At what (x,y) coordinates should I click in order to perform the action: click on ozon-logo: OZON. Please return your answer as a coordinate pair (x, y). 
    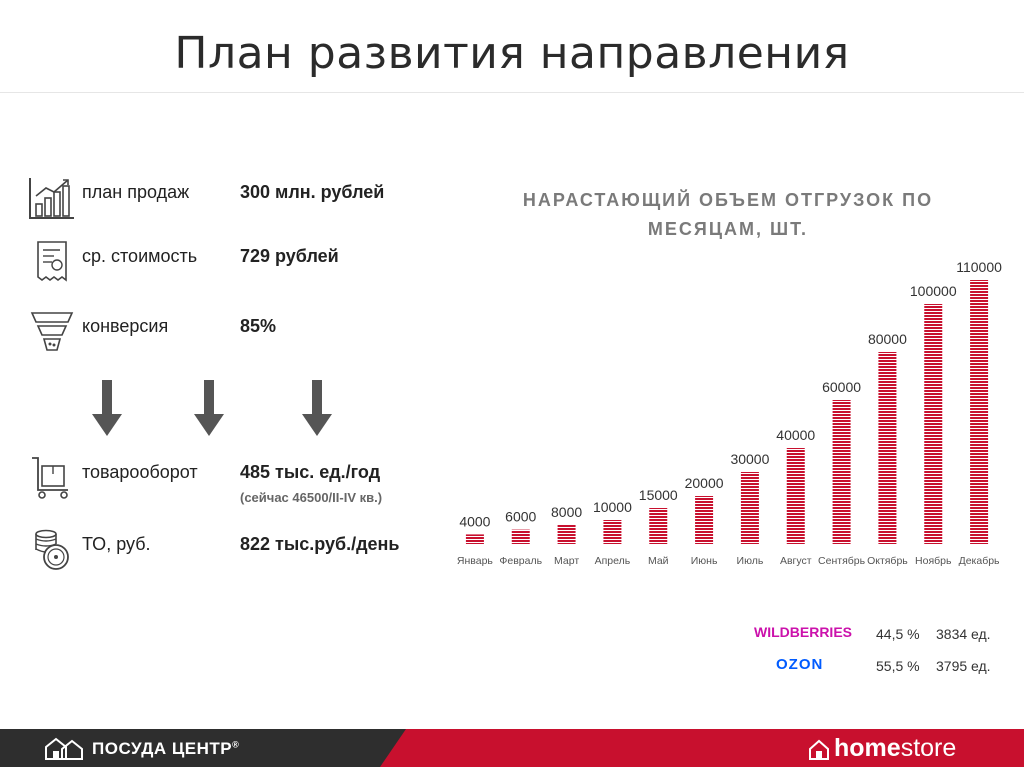
    Looking at the image, I should click on (800, 664).